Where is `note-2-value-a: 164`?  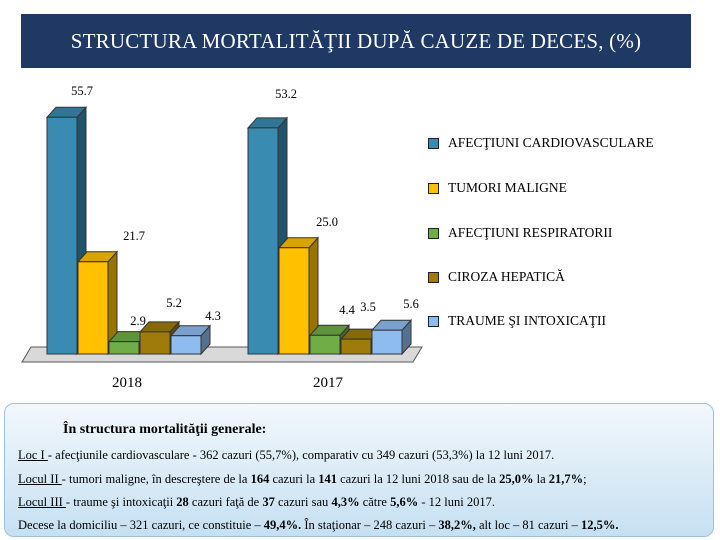
note-2-value-a: 164 is located at coordinates (260, 479).